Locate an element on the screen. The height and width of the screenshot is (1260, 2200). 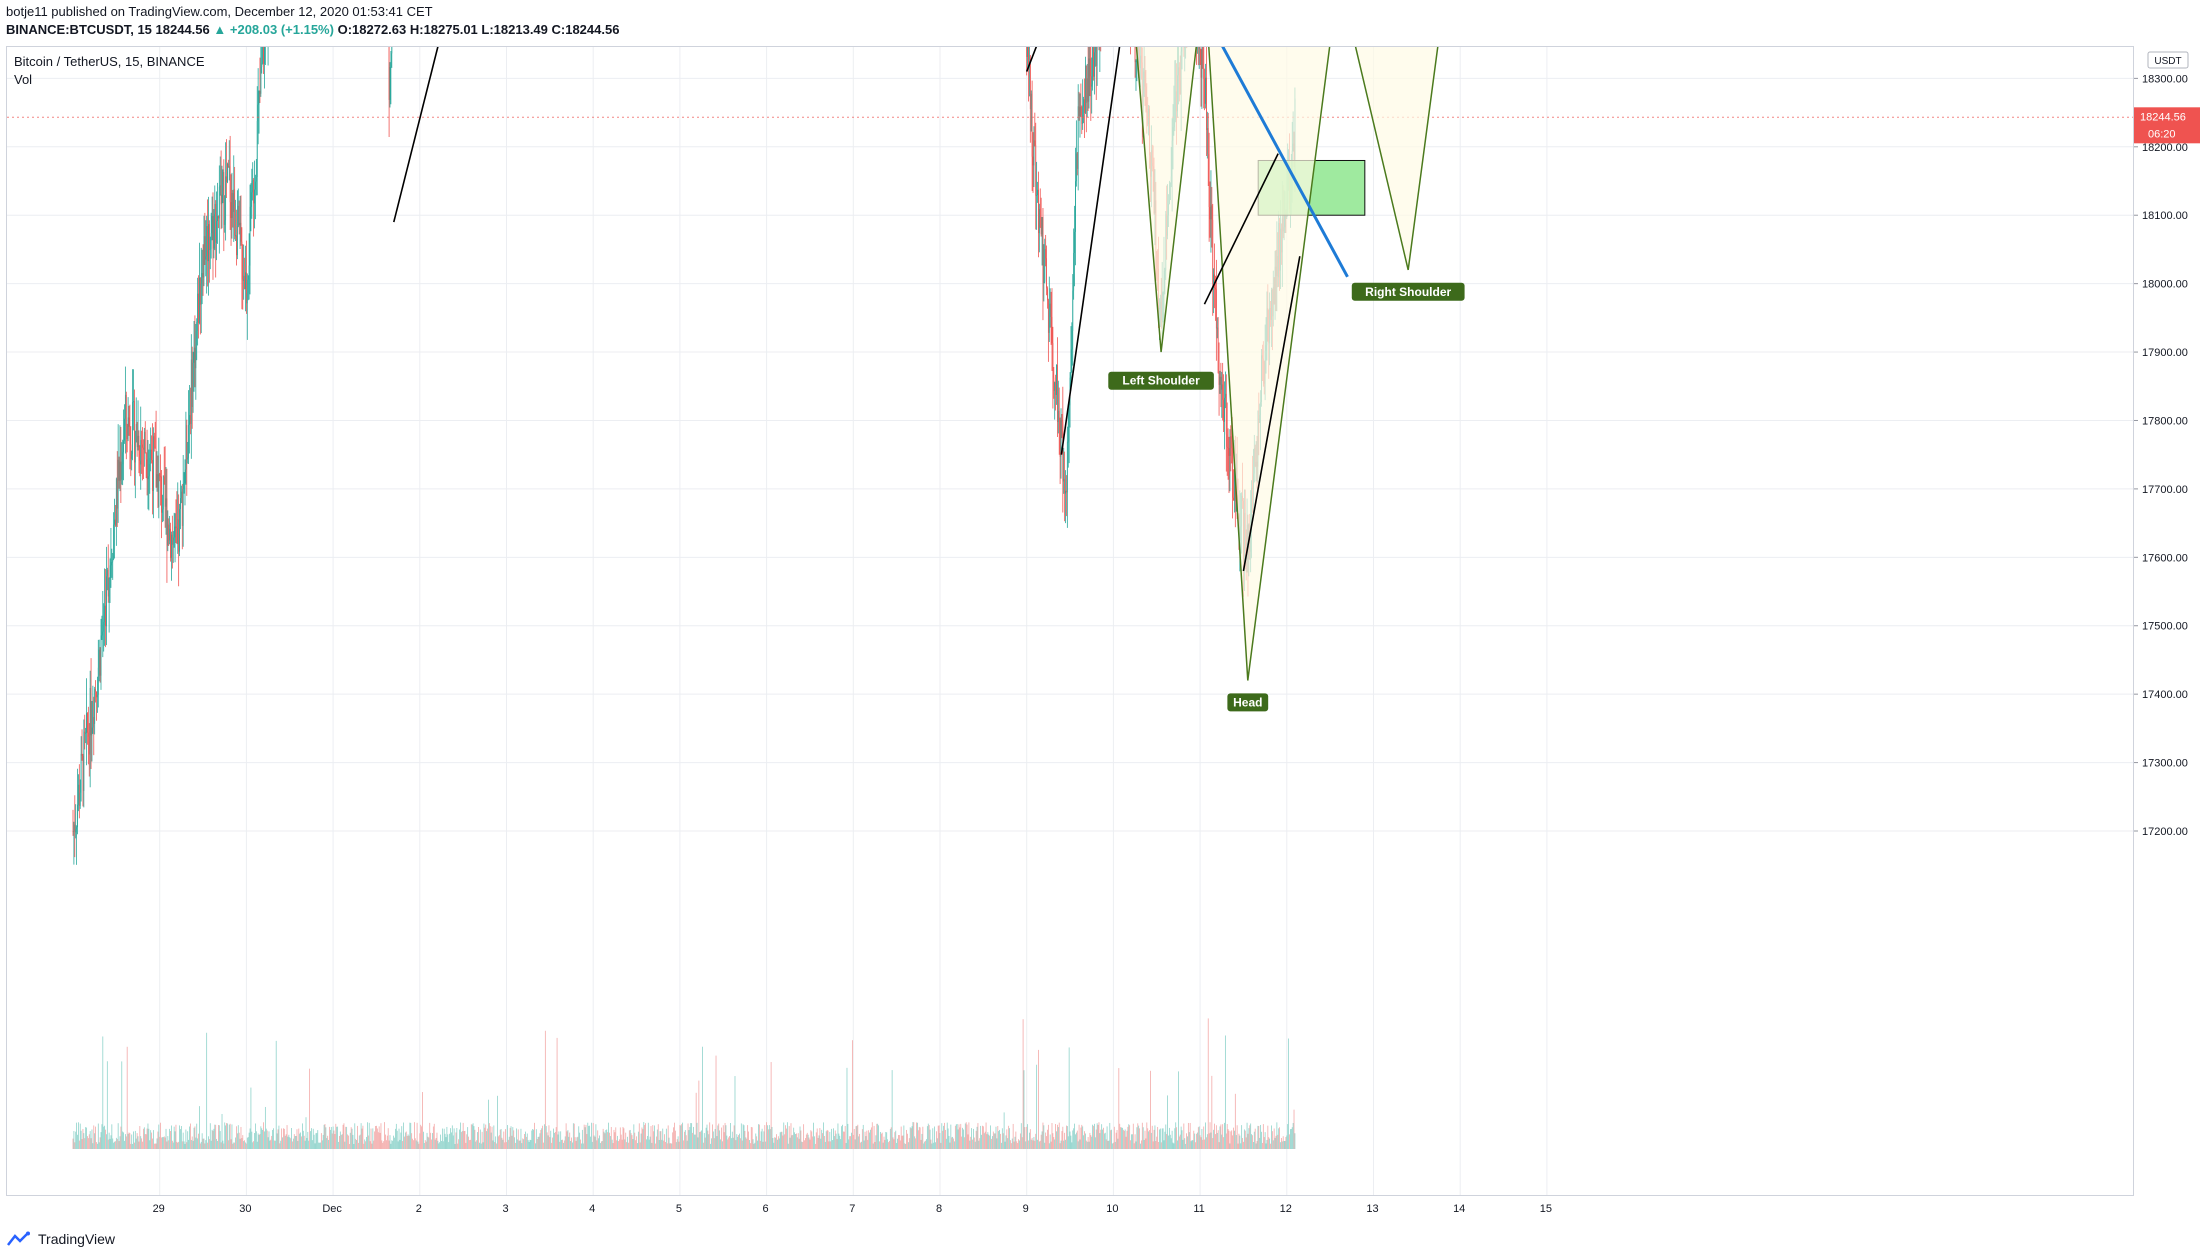
left-shoulder-label: Left Shoulder is located at coordinates (1161, 380).